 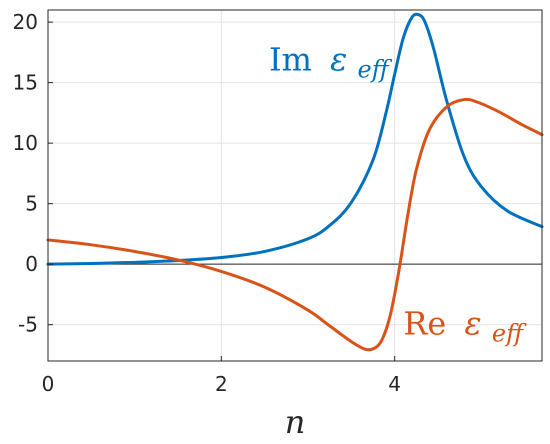 What do you see at coordinates (25, 22) in the screenshot?
I see `y-tick-label: 20` at bounding box center [25, 22].